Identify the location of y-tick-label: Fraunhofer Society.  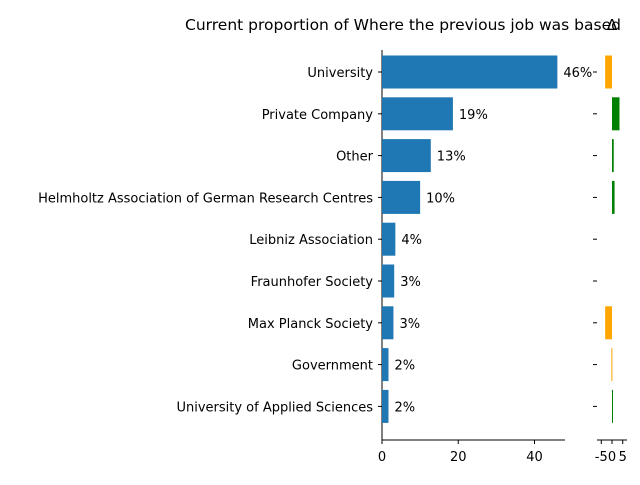
(312, 282).